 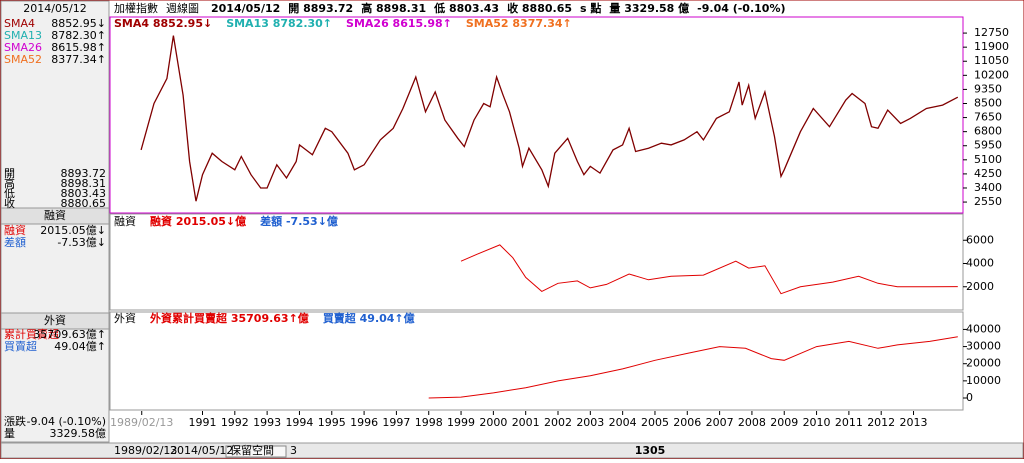 What do you see at coordinates (687, 422) in the screenshot?
I see `x-tick-label: 2006` at bounding box center [687, 422].